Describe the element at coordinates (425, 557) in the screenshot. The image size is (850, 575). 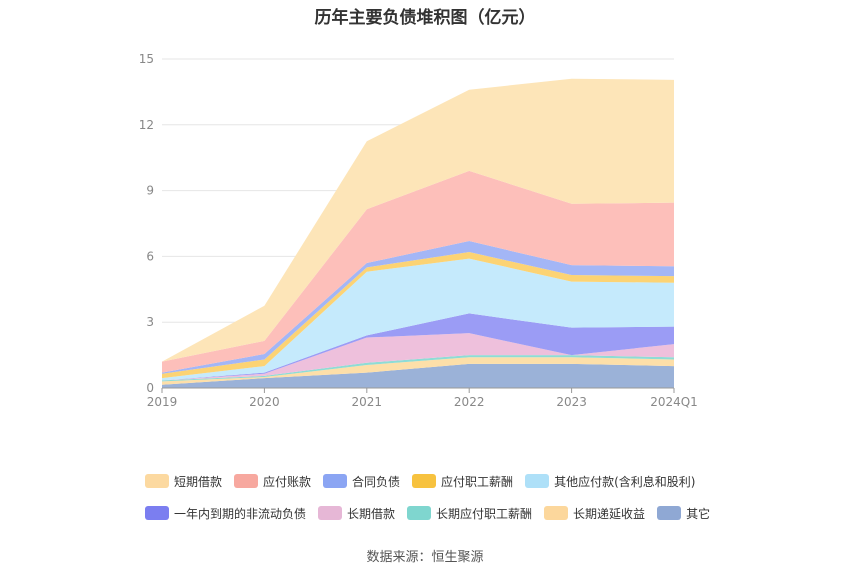
I see `source-note: 数据来源：恒生聚源` at that location.